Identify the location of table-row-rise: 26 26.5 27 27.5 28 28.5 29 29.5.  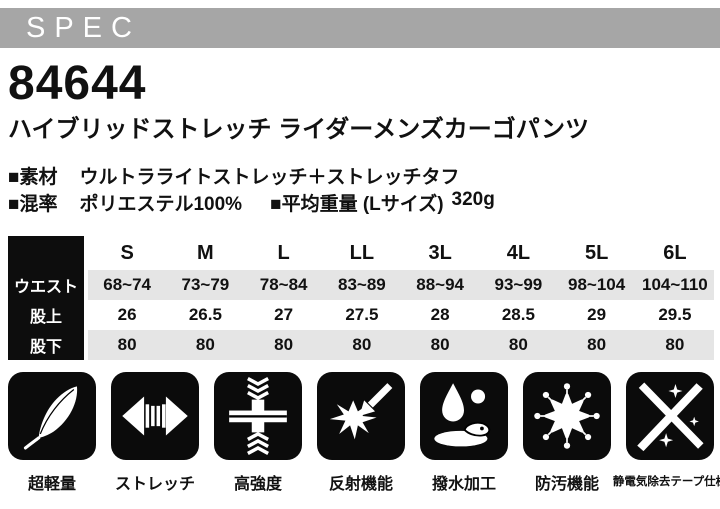
(401, 315).